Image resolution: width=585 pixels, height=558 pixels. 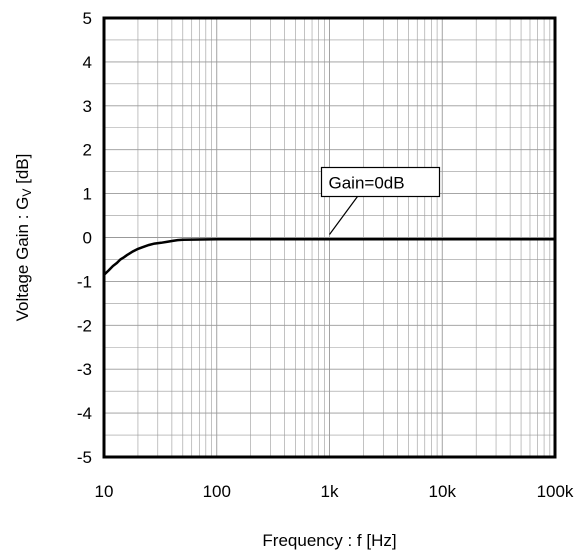 What do you see at coordinates (367, 183) in the screenshot?
I see `annotation-label: Gain=0dB` at bounding box center [367, 183].